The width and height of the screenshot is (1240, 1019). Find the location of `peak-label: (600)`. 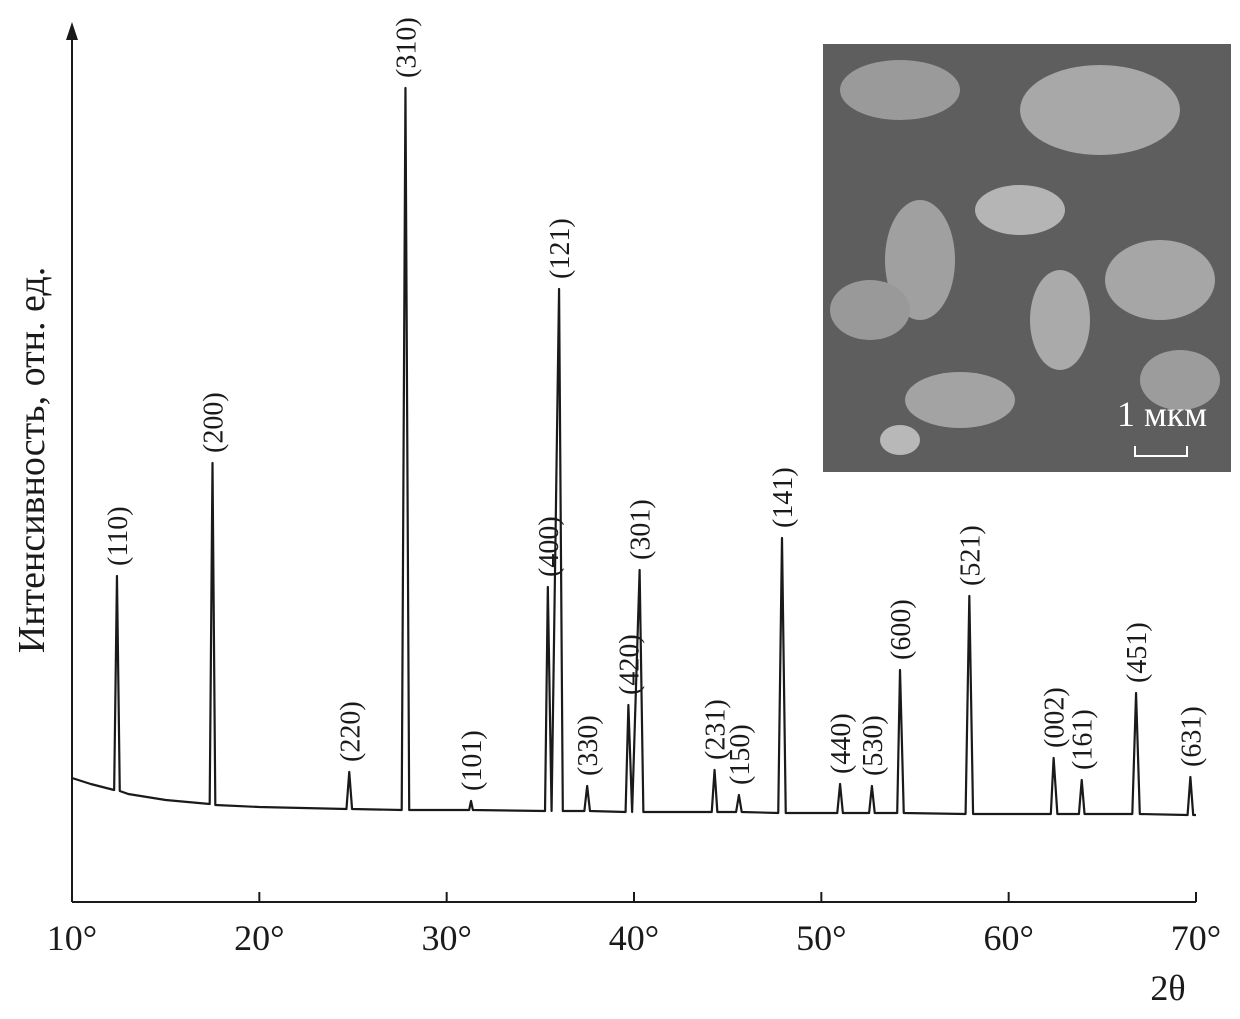

peak-label: (600) is located at coordinates (901, 629).